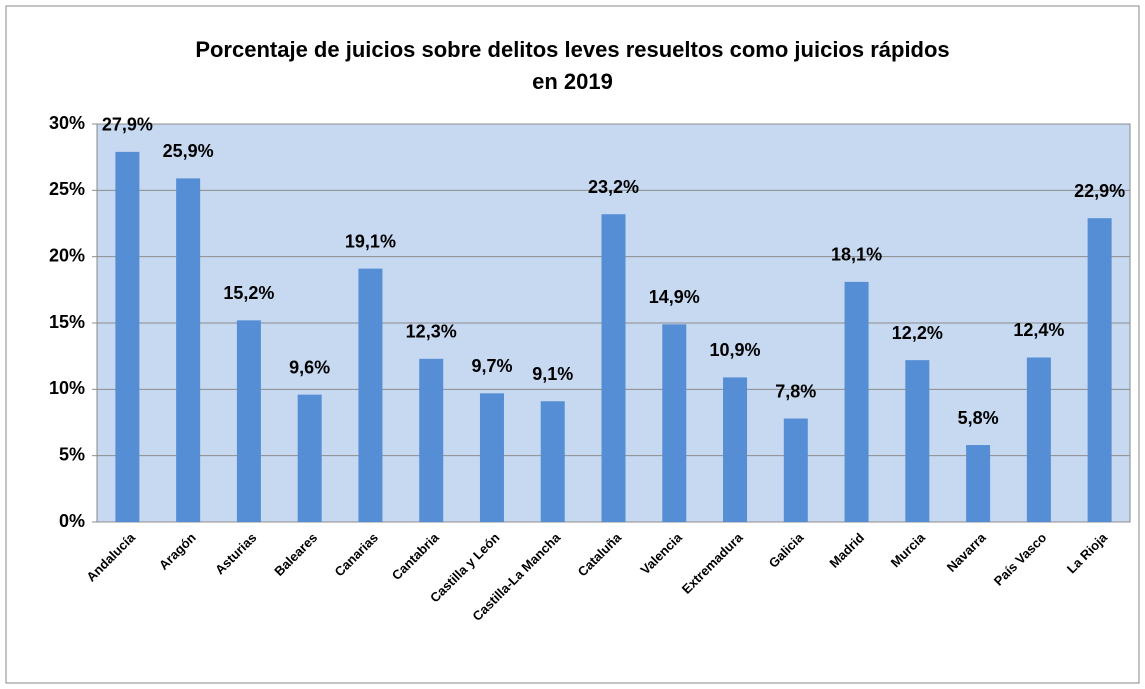 The width and height of the screenshot is (1145, 689). I want to click on y-tick-label: 10%, so click(67, 388).